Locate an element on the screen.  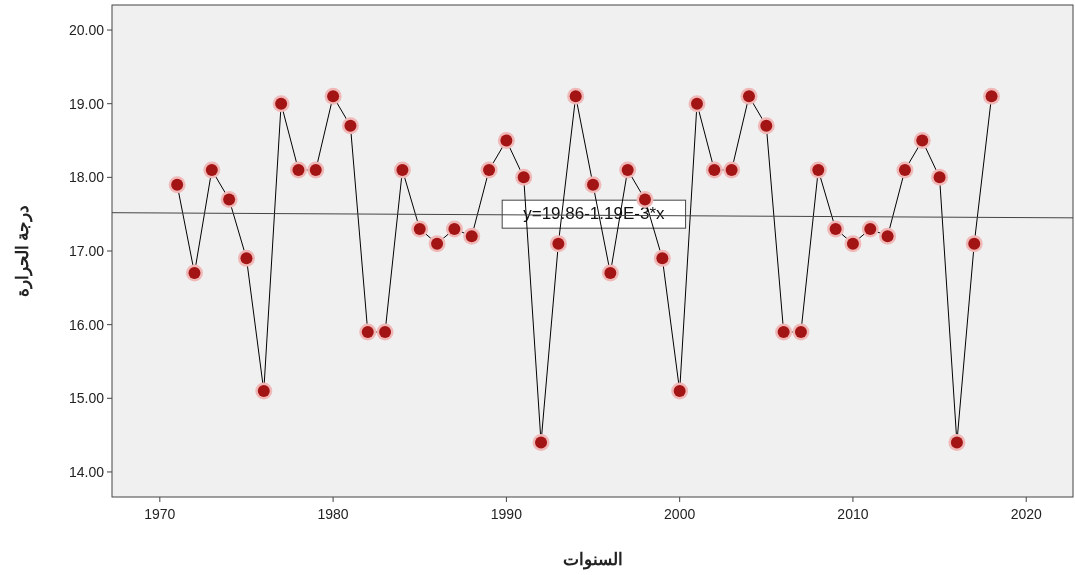
y-tick-label: 17.00 is located at coordinates (86, 251).